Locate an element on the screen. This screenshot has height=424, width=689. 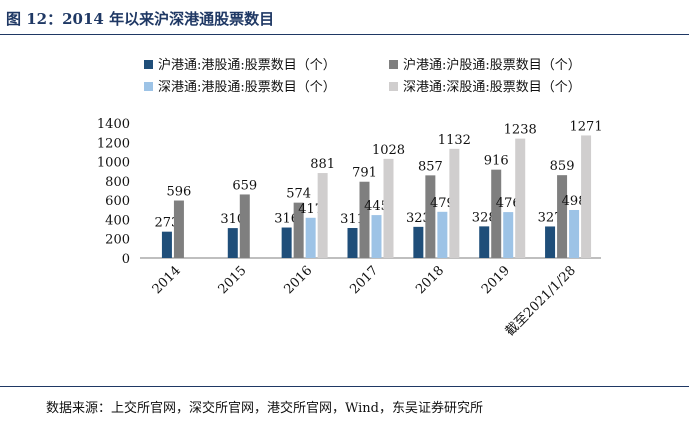
data-label: 323 is located at coordinates (418, 218).